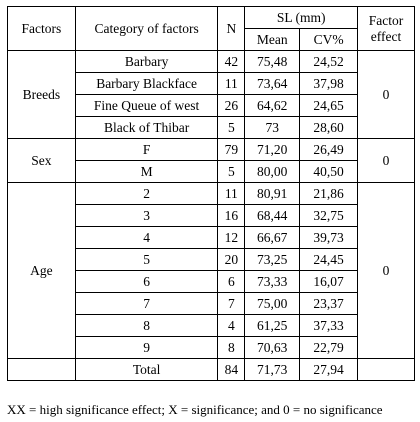  I want to click on n-cell: 20, so click(231, 259).